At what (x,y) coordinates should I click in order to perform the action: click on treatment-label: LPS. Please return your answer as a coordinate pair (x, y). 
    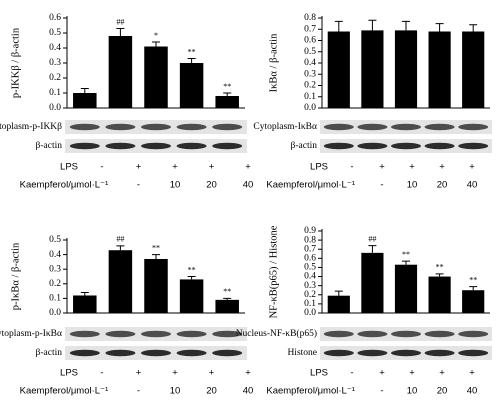
    Looking at the image, I should click on (319, 167).